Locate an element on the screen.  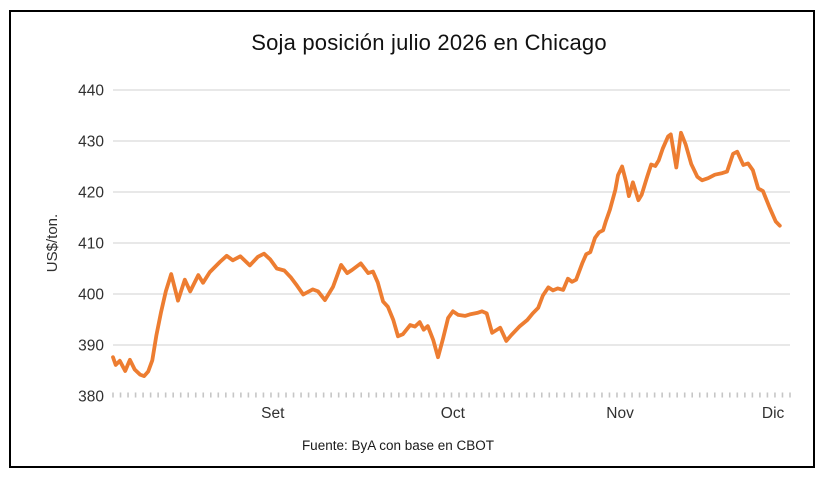
chart-title: Soja posición julio 2026 en Chicago is located at coordinates (429, 42).